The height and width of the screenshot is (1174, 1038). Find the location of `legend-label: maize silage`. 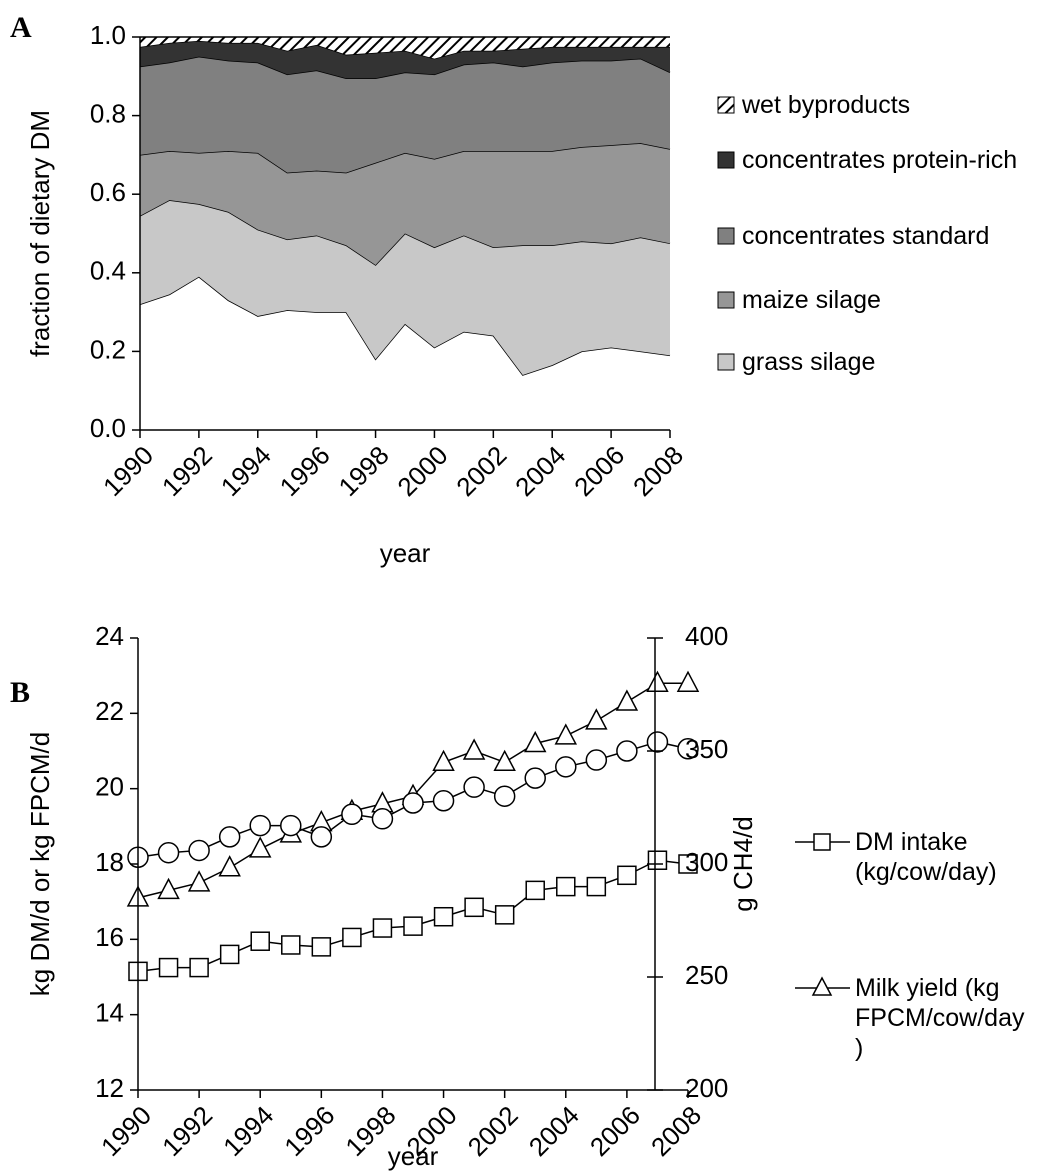

legend-label: maize silage is located at coordinates (811, 300).